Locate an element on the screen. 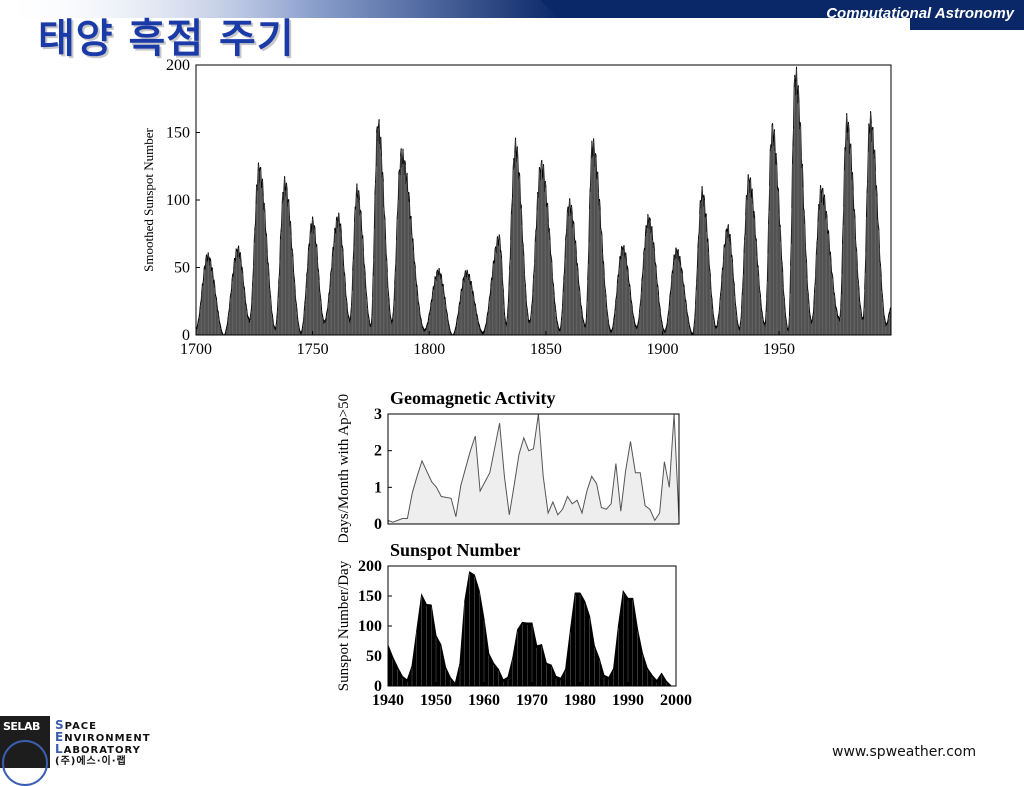 The width and height of the screenshot is (1024, 786). series-area is located at coordinates (533, 469).